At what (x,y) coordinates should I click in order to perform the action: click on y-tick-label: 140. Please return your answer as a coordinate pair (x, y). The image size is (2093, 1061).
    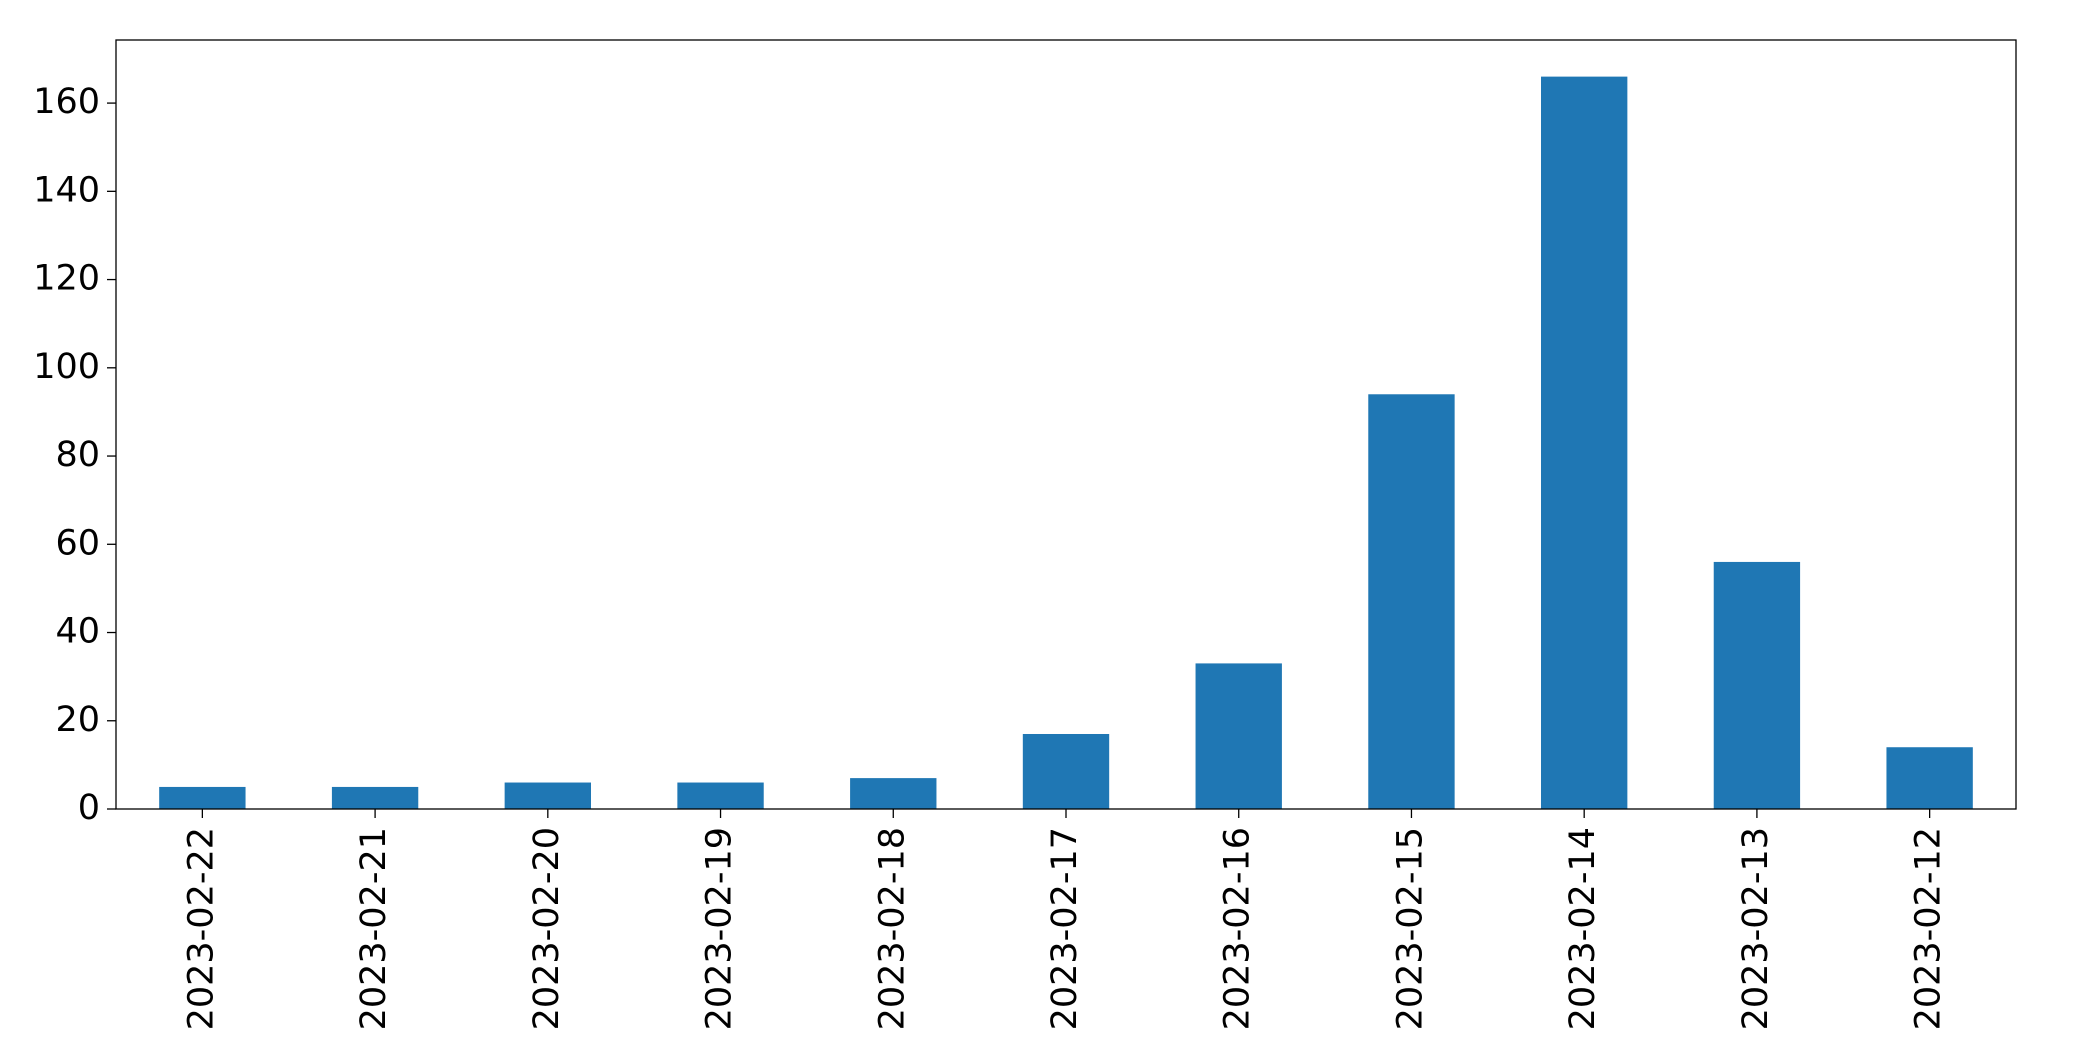
    Looking at the image, I should click on (66, 190).